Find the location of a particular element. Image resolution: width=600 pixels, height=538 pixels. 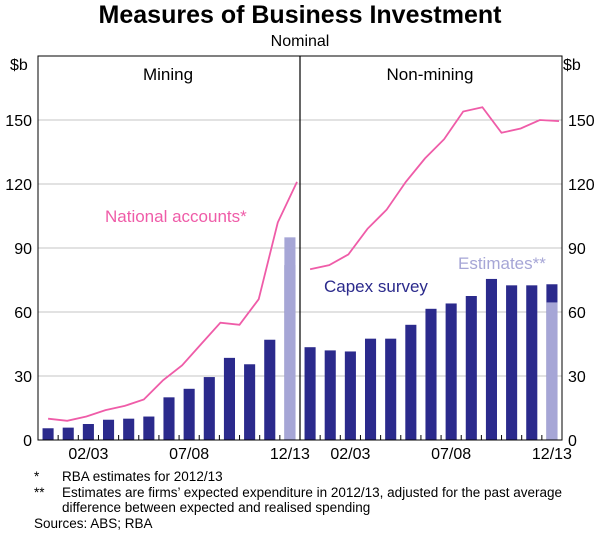

y-tick-label-left: 30 is located at coordinates (23, 377).